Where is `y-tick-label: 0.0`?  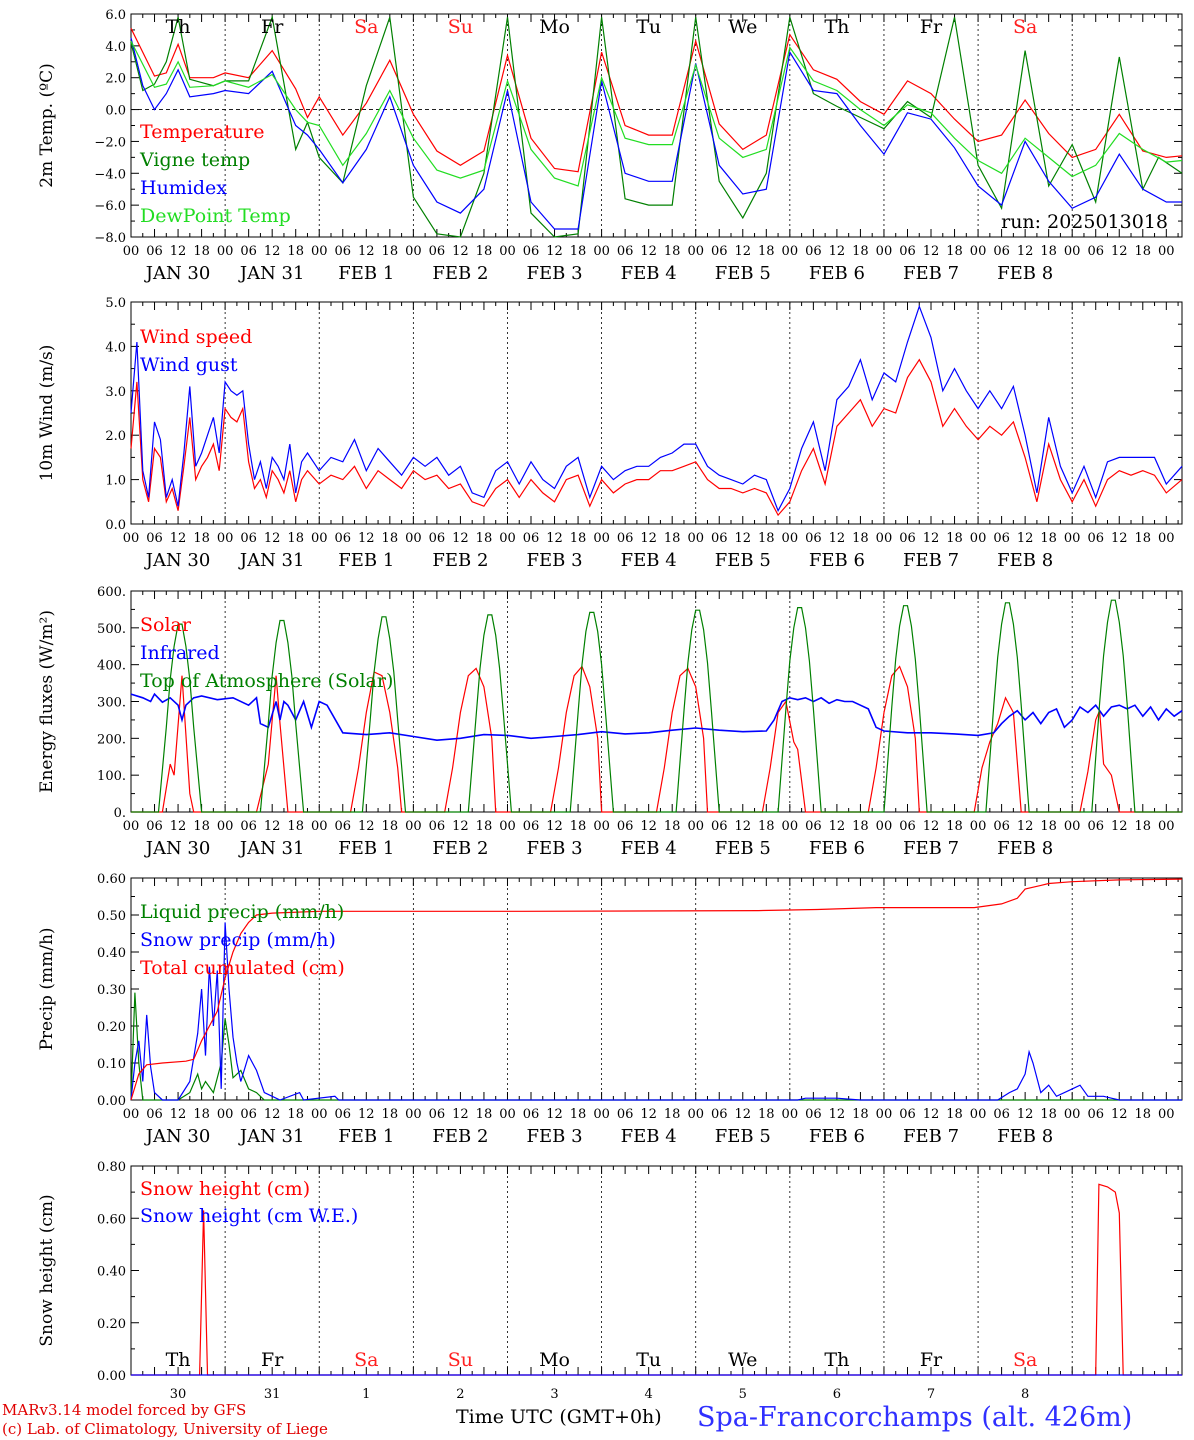
y-tick-label: 0.0 is located at coordinates (115, 525).